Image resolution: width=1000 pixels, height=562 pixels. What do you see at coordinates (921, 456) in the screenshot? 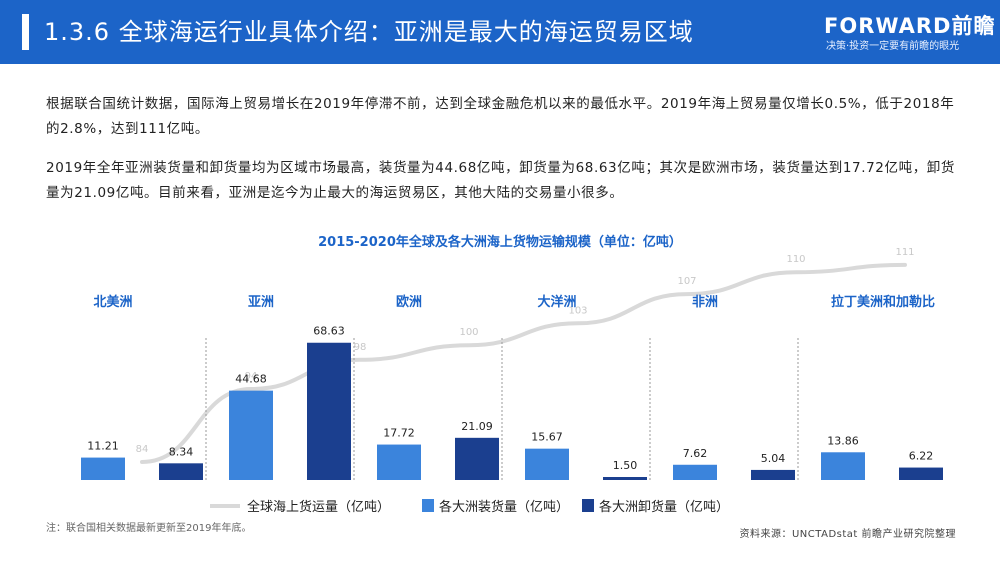
I see `unloading-value-label: 6.22` at bounding box center [921, 456].